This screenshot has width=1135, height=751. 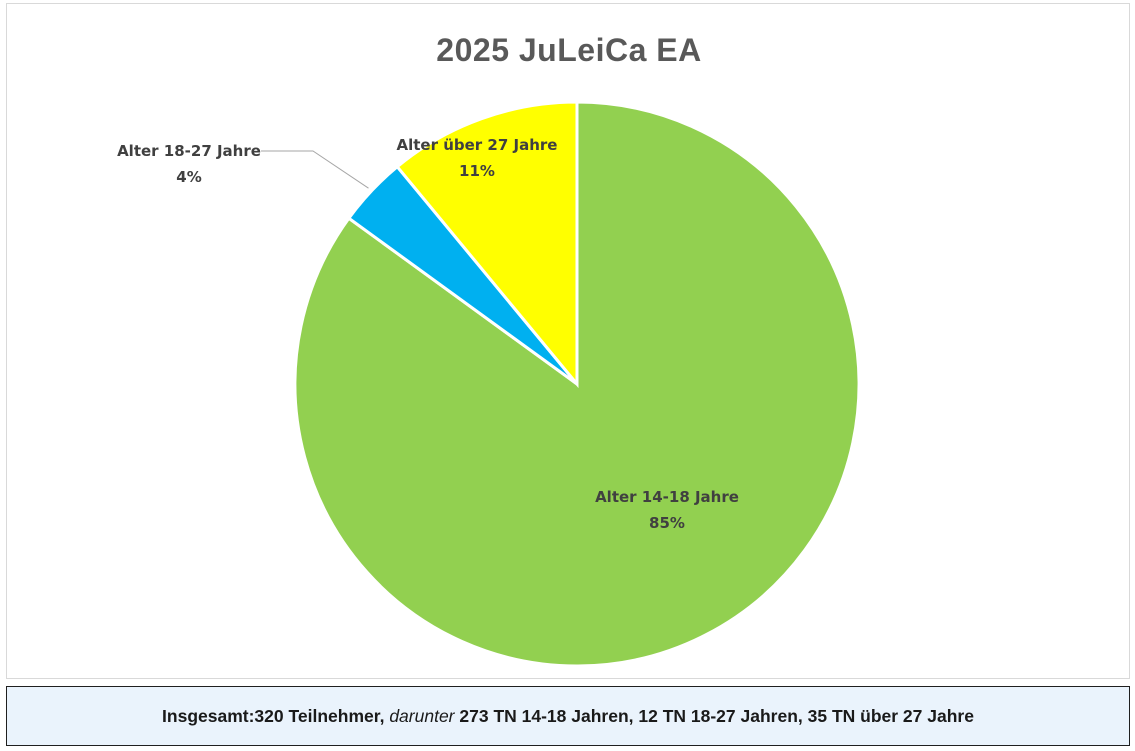 I want to click on caption-total: Insgesamt:320 Teilnehmer,, so click(x=273, y=715).